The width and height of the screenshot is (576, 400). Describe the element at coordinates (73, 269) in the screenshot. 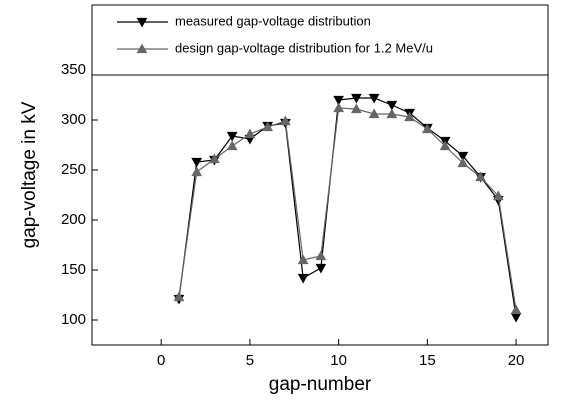

I see `y-tick-label: 150` at that location.